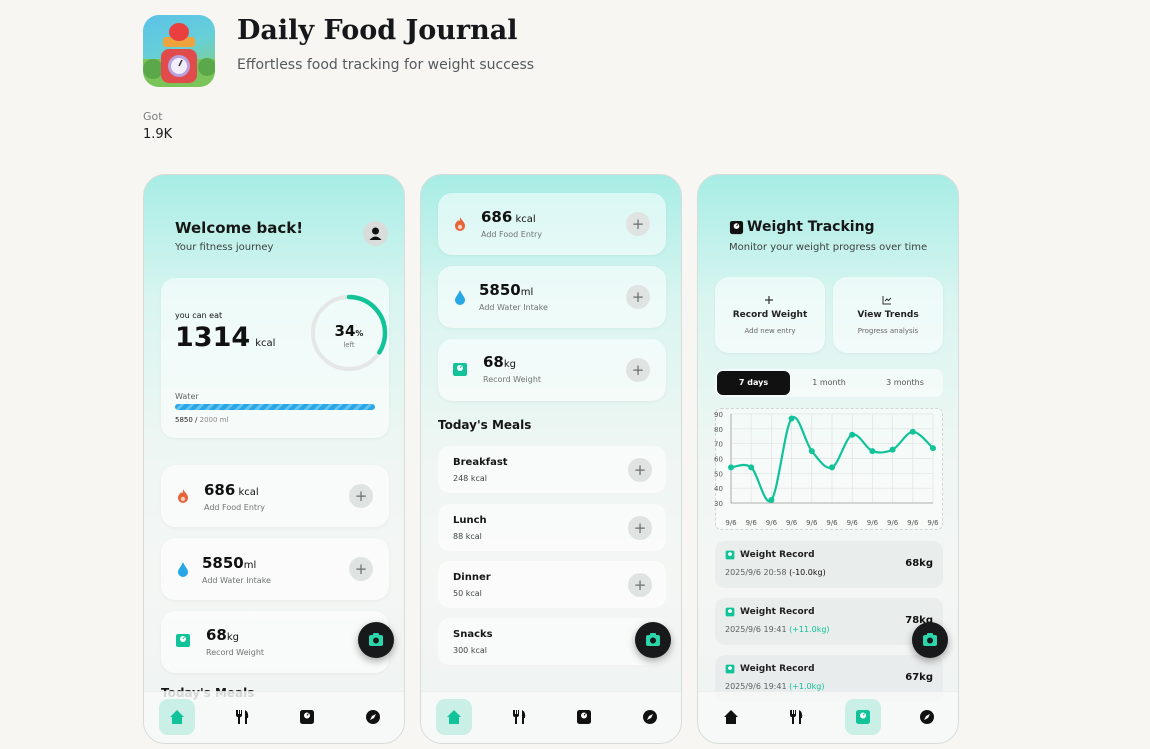  Describe the element at coordinates (224, 247) in the screenshot. I see `welcome-subtitle: Your fitness journey` at that location.